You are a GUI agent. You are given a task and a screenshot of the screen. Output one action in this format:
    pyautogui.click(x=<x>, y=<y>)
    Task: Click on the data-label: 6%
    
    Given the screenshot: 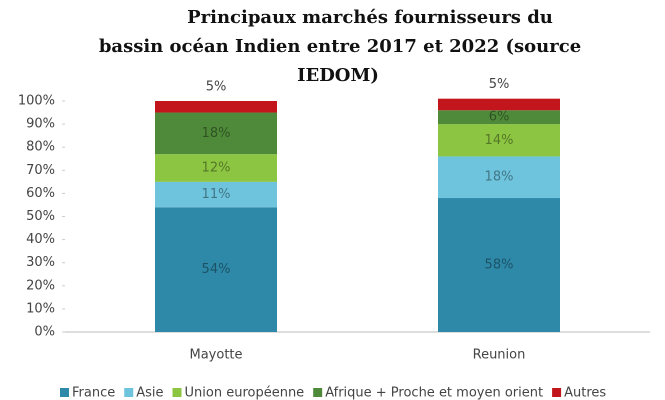 What is the action you would take?
    pyautogui.click(x=499, y=117)
    